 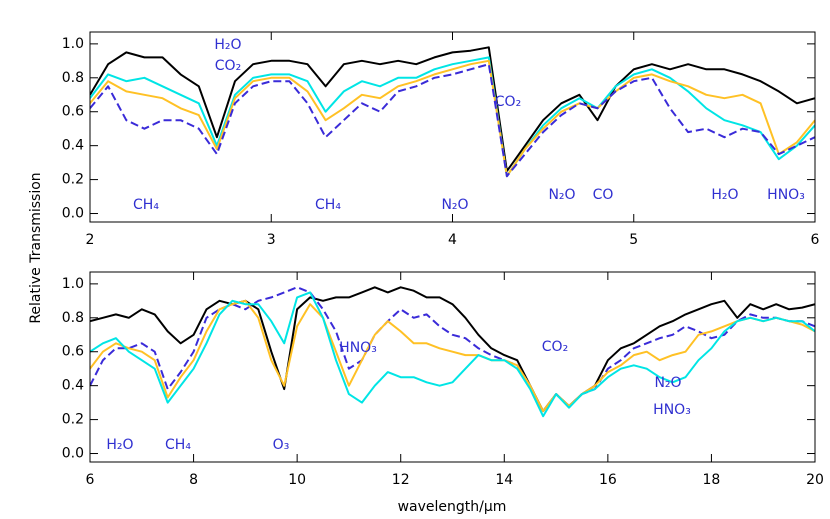 I want to click on x-tick-label: 20, so click(x=815, y=480).